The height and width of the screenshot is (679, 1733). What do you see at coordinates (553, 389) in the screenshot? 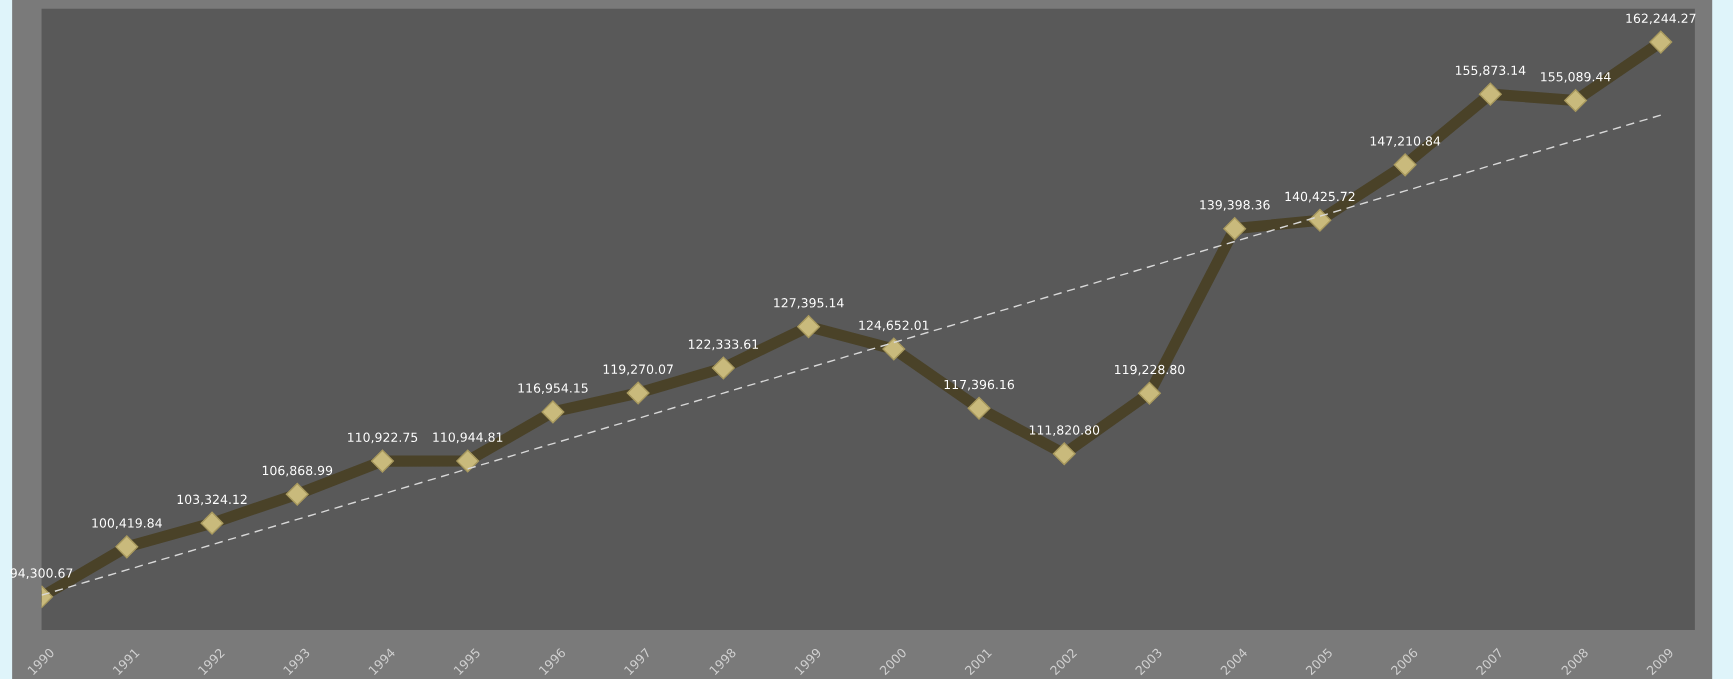
I see `data-label: 116,954.15` at bounding box center [553, 389].